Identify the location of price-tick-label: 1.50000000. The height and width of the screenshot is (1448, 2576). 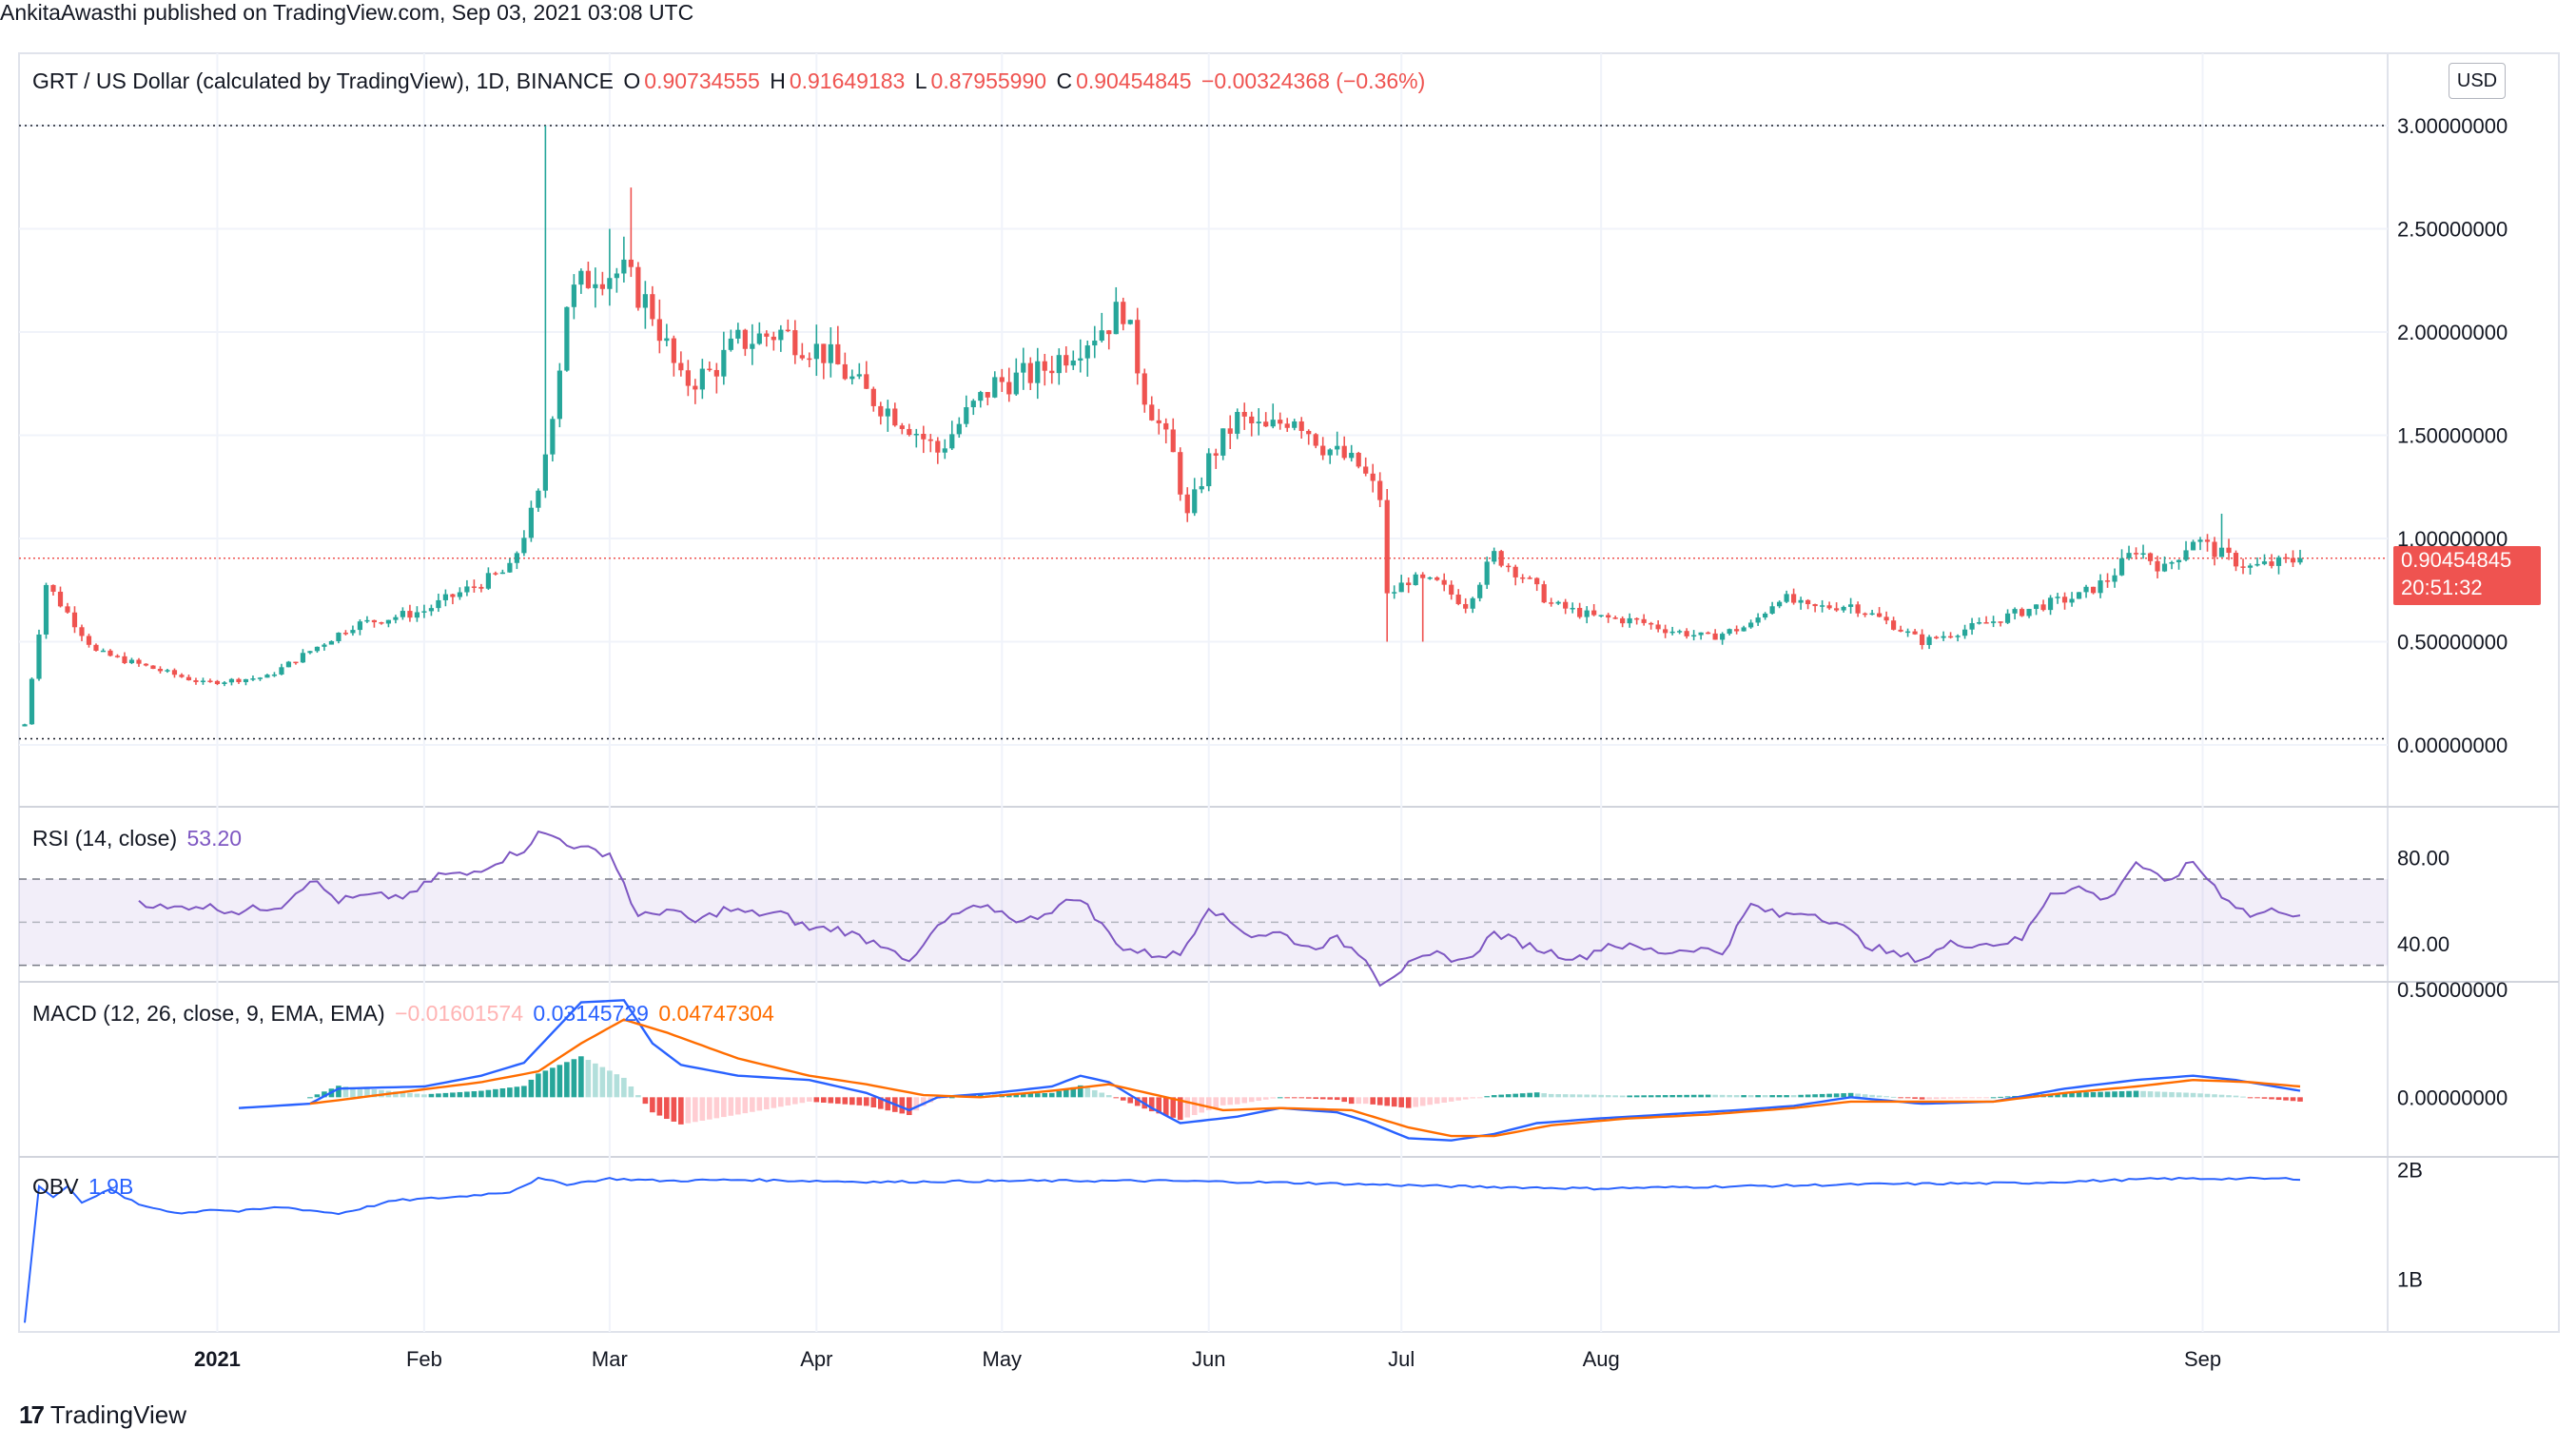
(2452, 436).